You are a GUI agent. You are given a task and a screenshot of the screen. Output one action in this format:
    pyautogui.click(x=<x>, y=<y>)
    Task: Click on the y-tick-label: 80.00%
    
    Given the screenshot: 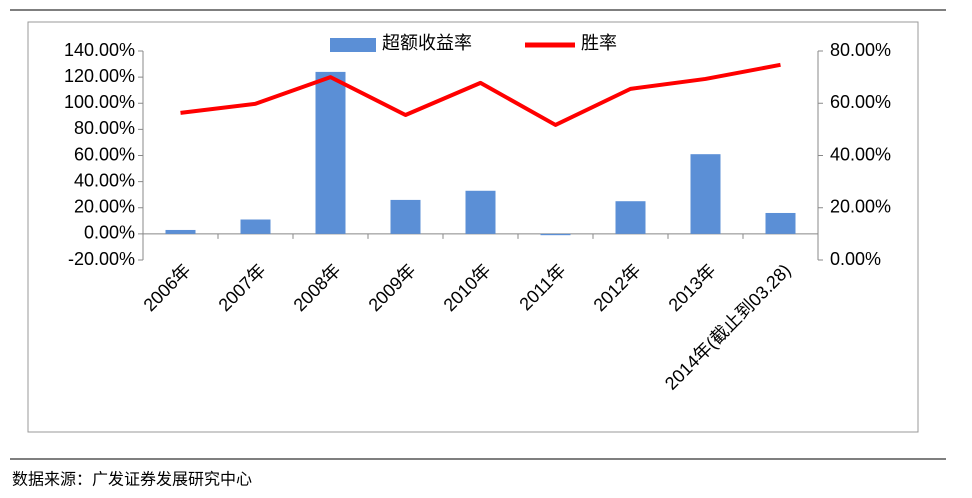 What is the action you would take?
    pyautogui.click(x=104, y=128)
    